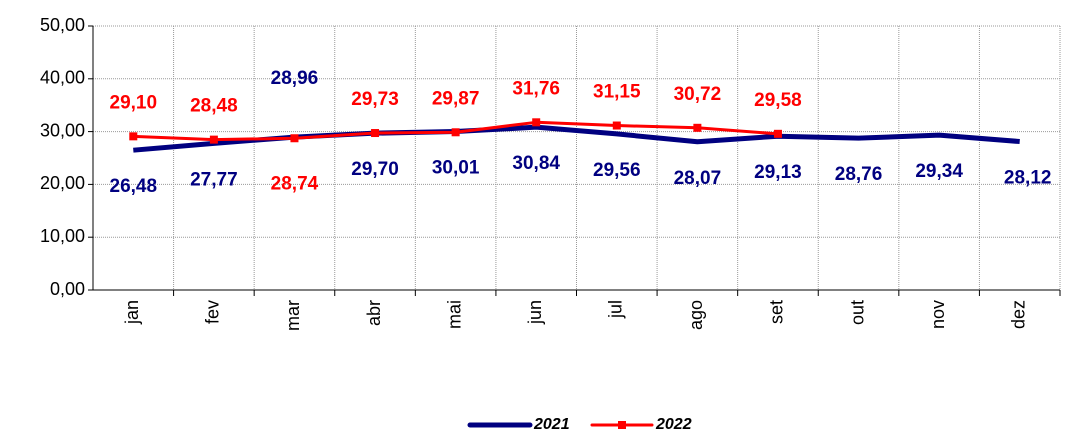 This screenshot has width=1071, height=434. I want to click on data-label: 30,84, so click(536, 163).